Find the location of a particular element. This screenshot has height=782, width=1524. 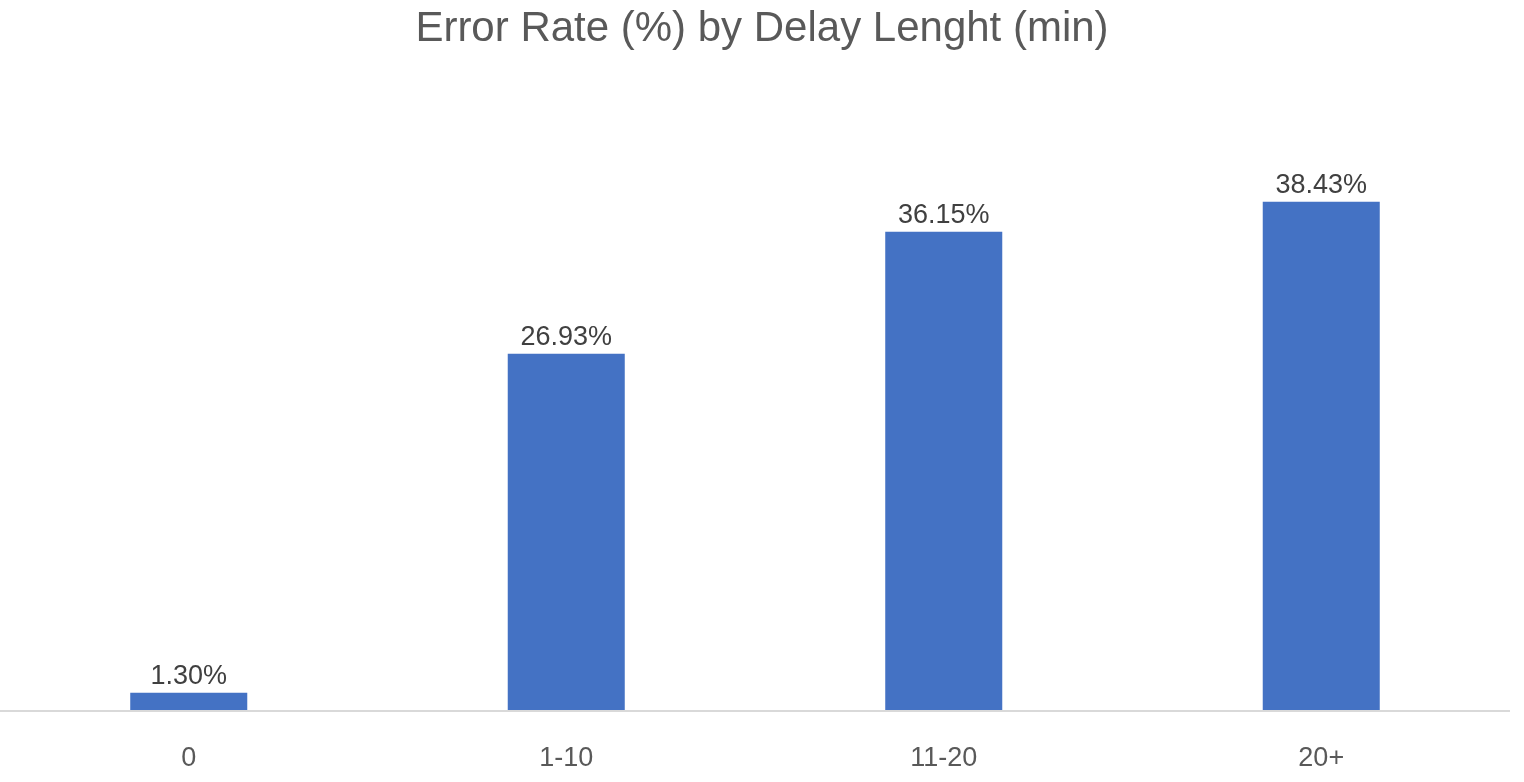

data-label: 38.43% is located at coordinates (1321, 183).